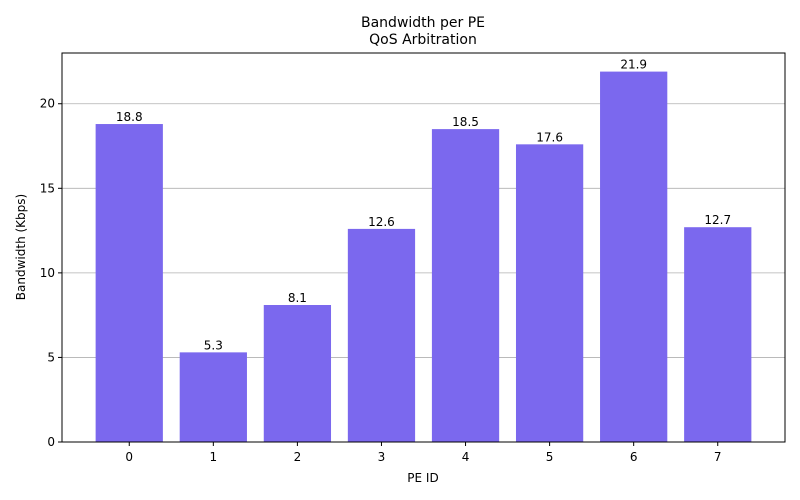  I want to click on bar-value-label: 12.6, so click(381, 222).